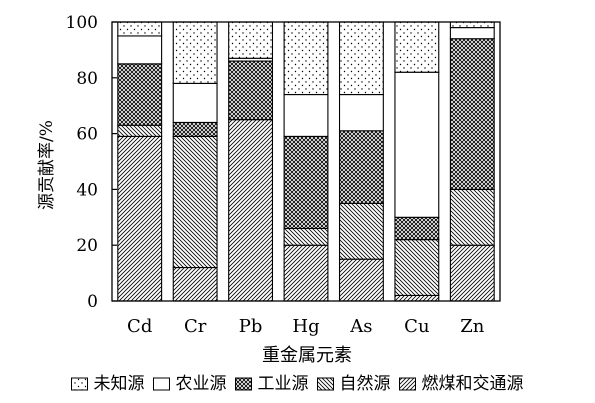  Describe the element at coordinates (87, 190) in the screenshot. I see `y-tick-label: 40` at that location.